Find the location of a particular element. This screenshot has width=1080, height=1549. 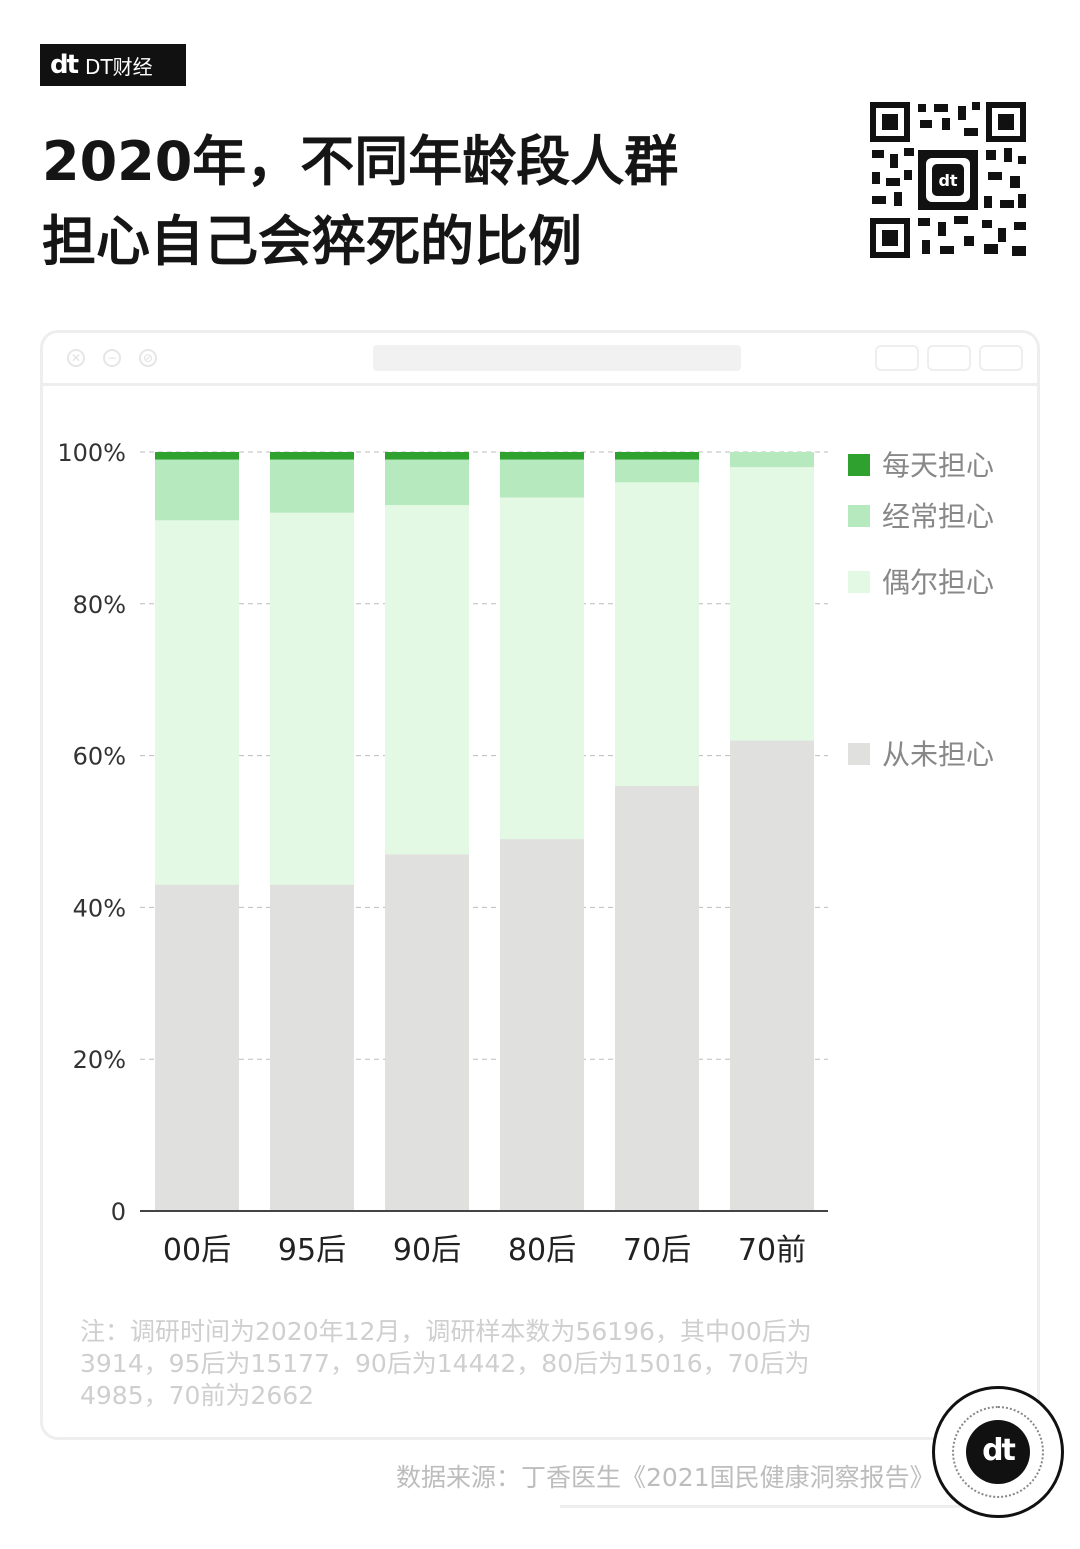

no-entry-icon: ⊘ is located at coordinates (148, 358).